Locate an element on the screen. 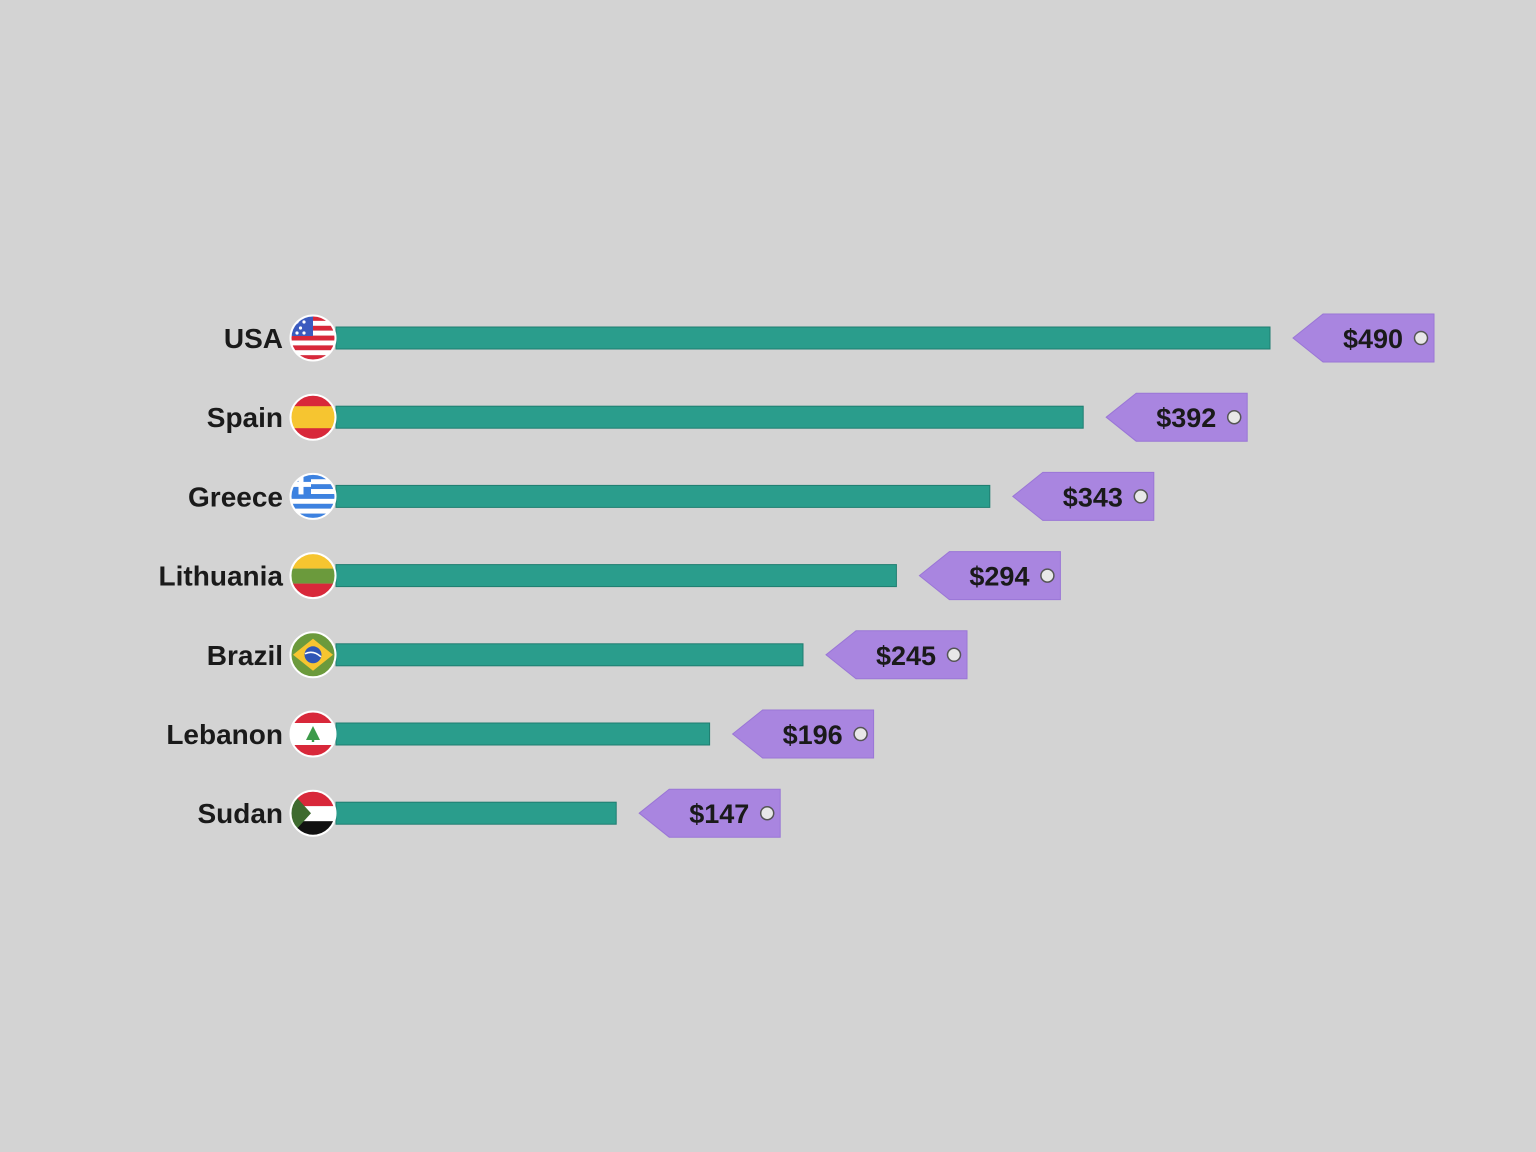 The image size is (1536, 1152). flag-lebanon-icon is located at coordinates (313, 734).